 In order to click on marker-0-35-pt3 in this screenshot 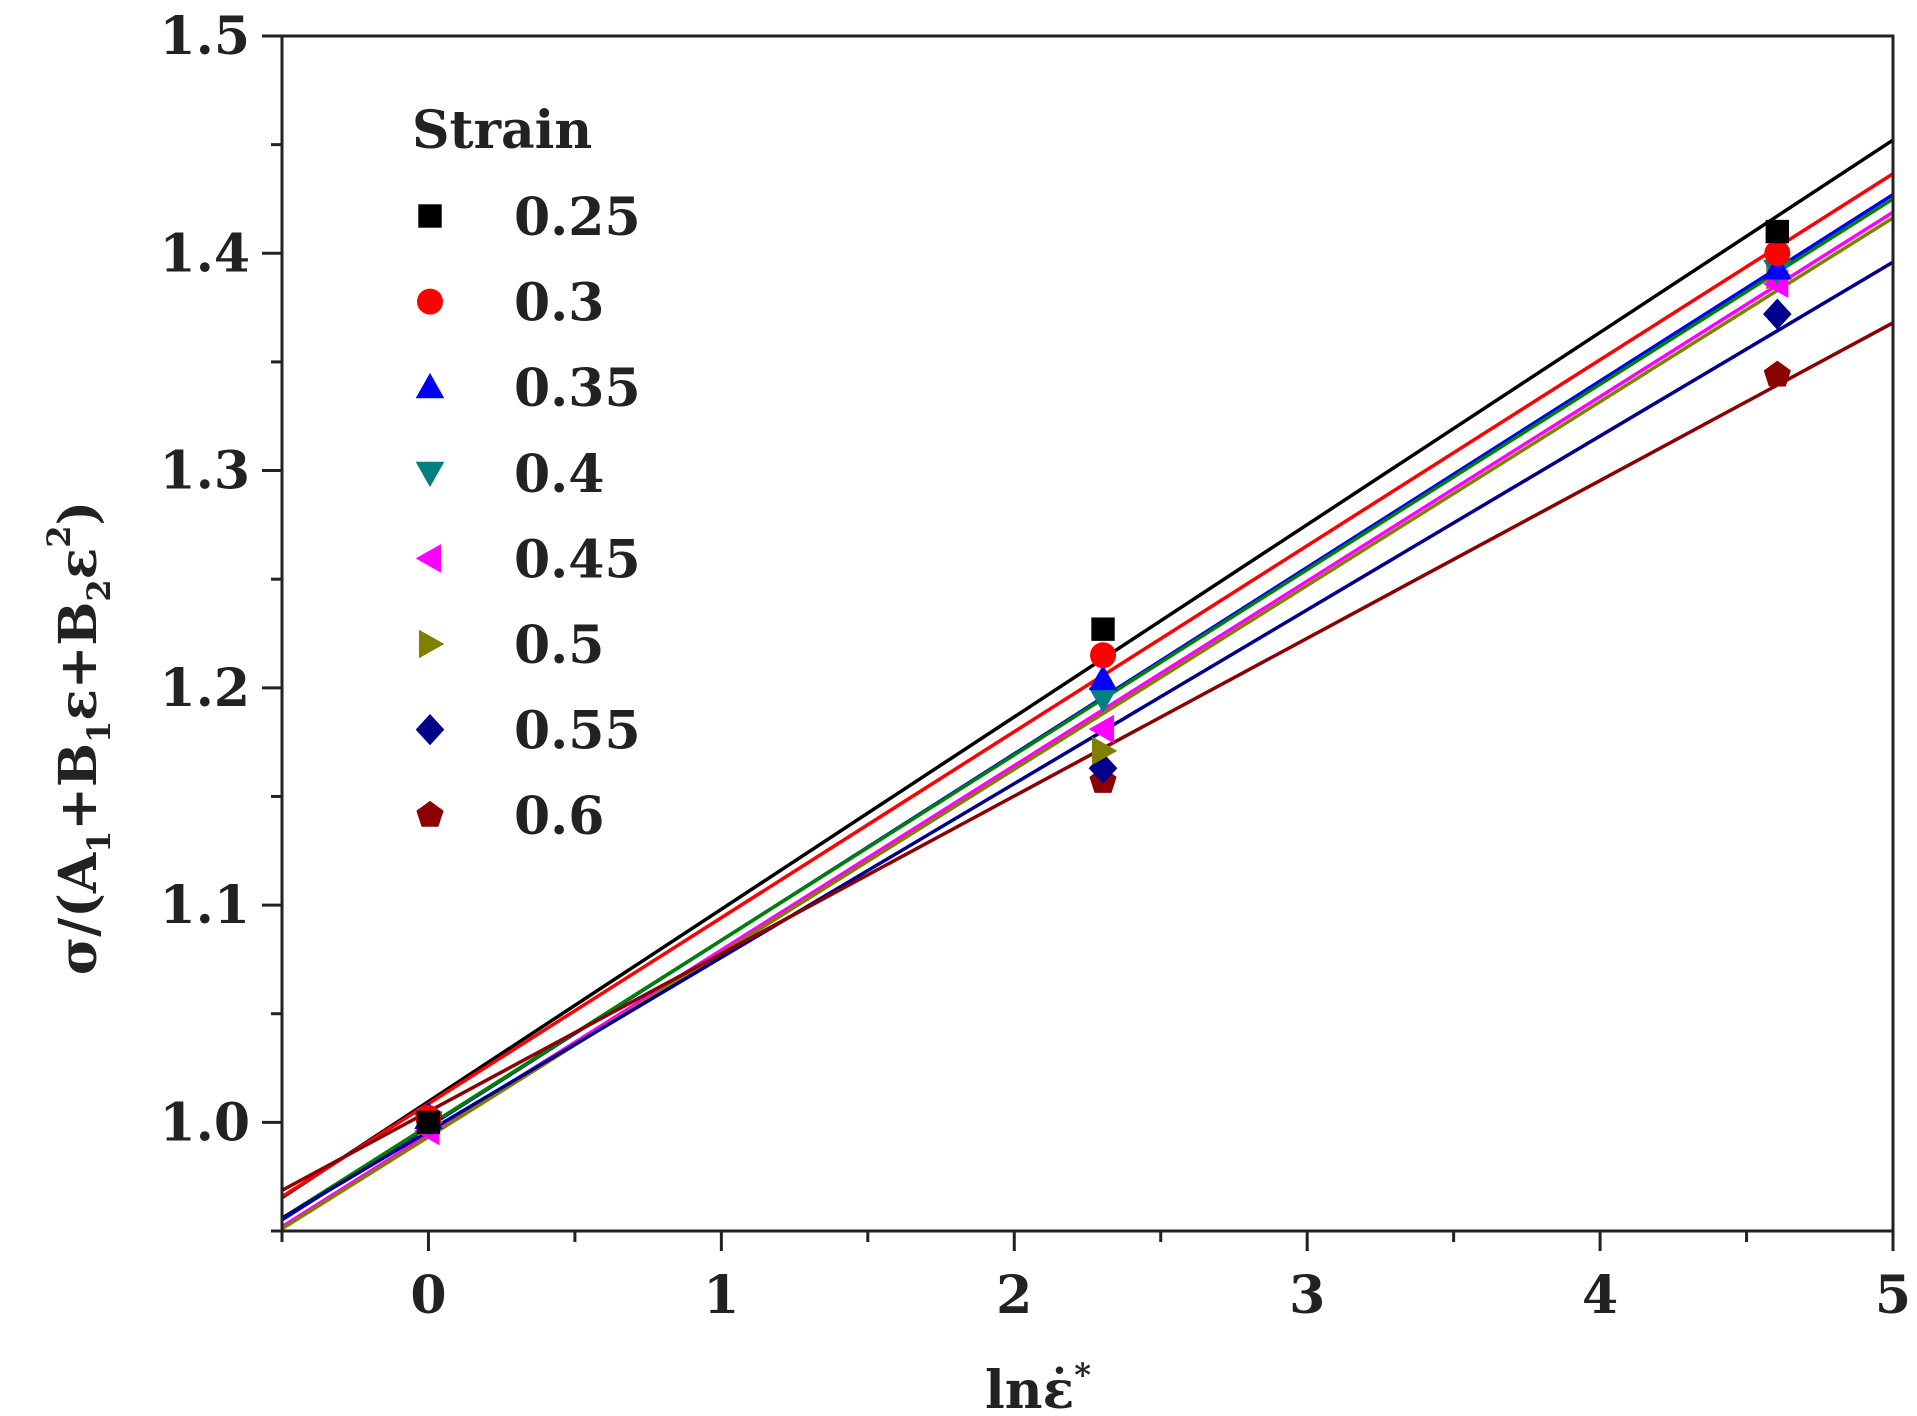, I will do `click(1777, 267)`.